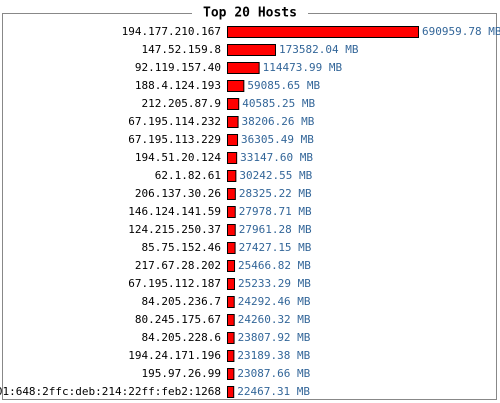 The width and height of the screenshot is (500, 403). I want to click on category-label: 2001:648:2ffc:deb:214:22ff:feb2:1268, so click(110, 391).